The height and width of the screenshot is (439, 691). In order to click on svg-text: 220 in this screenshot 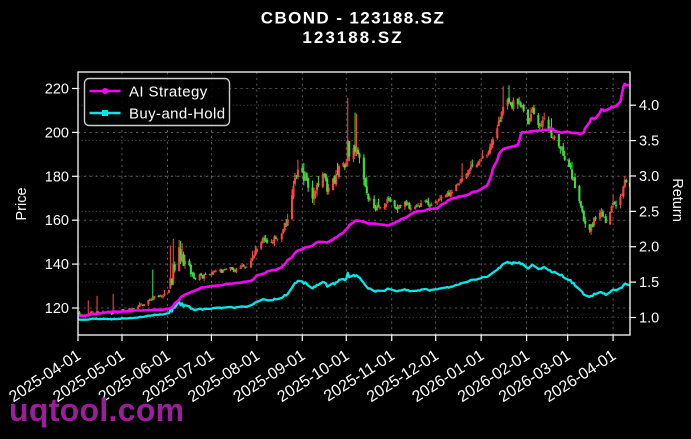, I will do `click(57, 90)`.